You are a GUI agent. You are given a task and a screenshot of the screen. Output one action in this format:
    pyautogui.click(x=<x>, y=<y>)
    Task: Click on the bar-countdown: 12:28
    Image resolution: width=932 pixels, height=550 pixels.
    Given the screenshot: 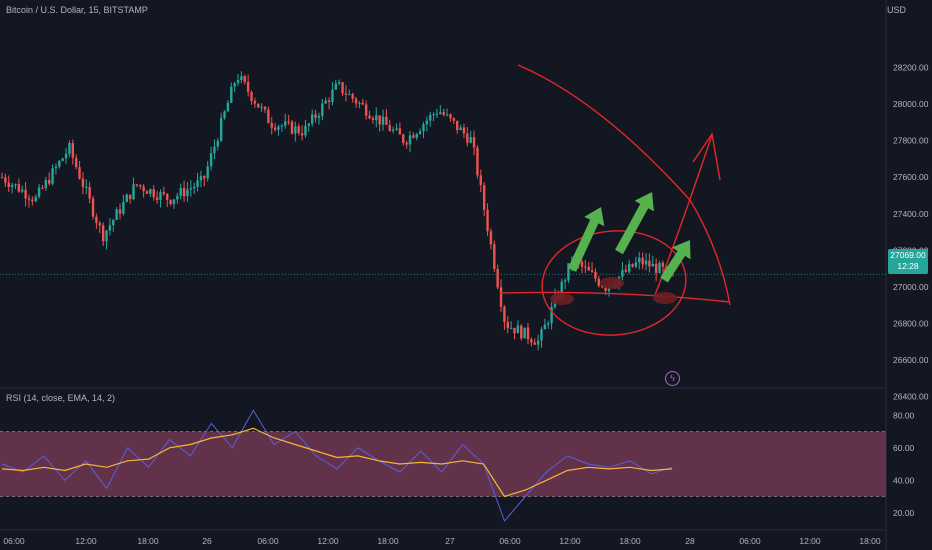 What is the action you would take?
    pyautogui.click(x=908, y=266)
    